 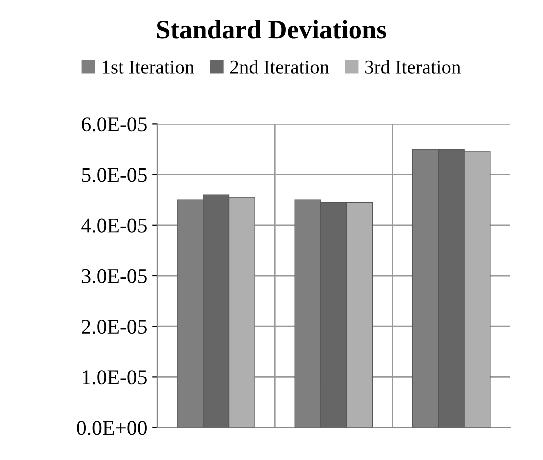 What do you see at coordinates (114, 225) in the screenshot?
I see `y-tick-label: 4.0E-05` at bounding box center [114, 225].